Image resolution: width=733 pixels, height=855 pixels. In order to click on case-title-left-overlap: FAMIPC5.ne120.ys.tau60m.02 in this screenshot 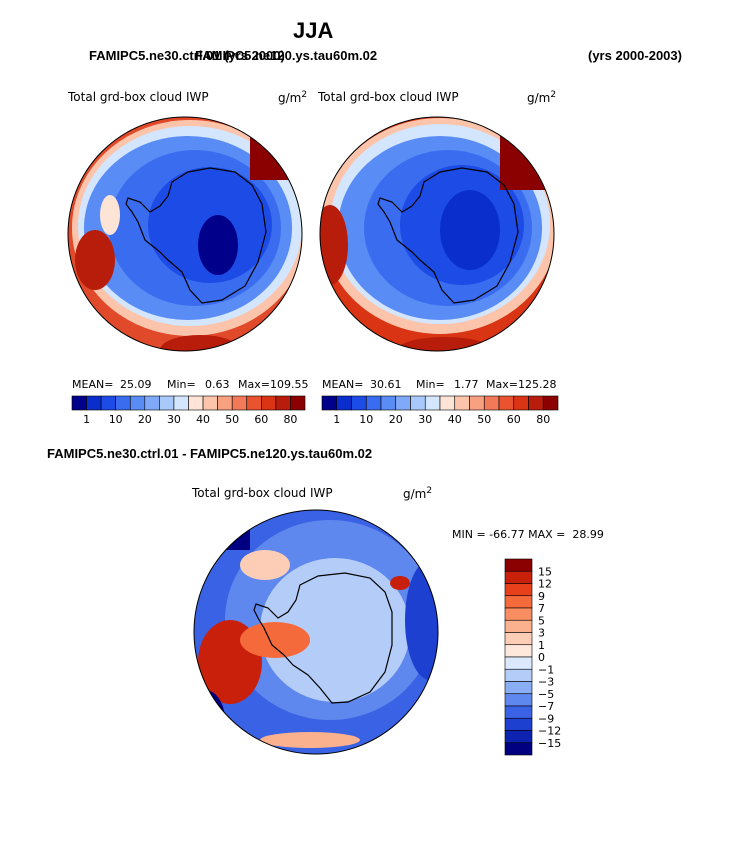, I will do `click(286, 55)`.